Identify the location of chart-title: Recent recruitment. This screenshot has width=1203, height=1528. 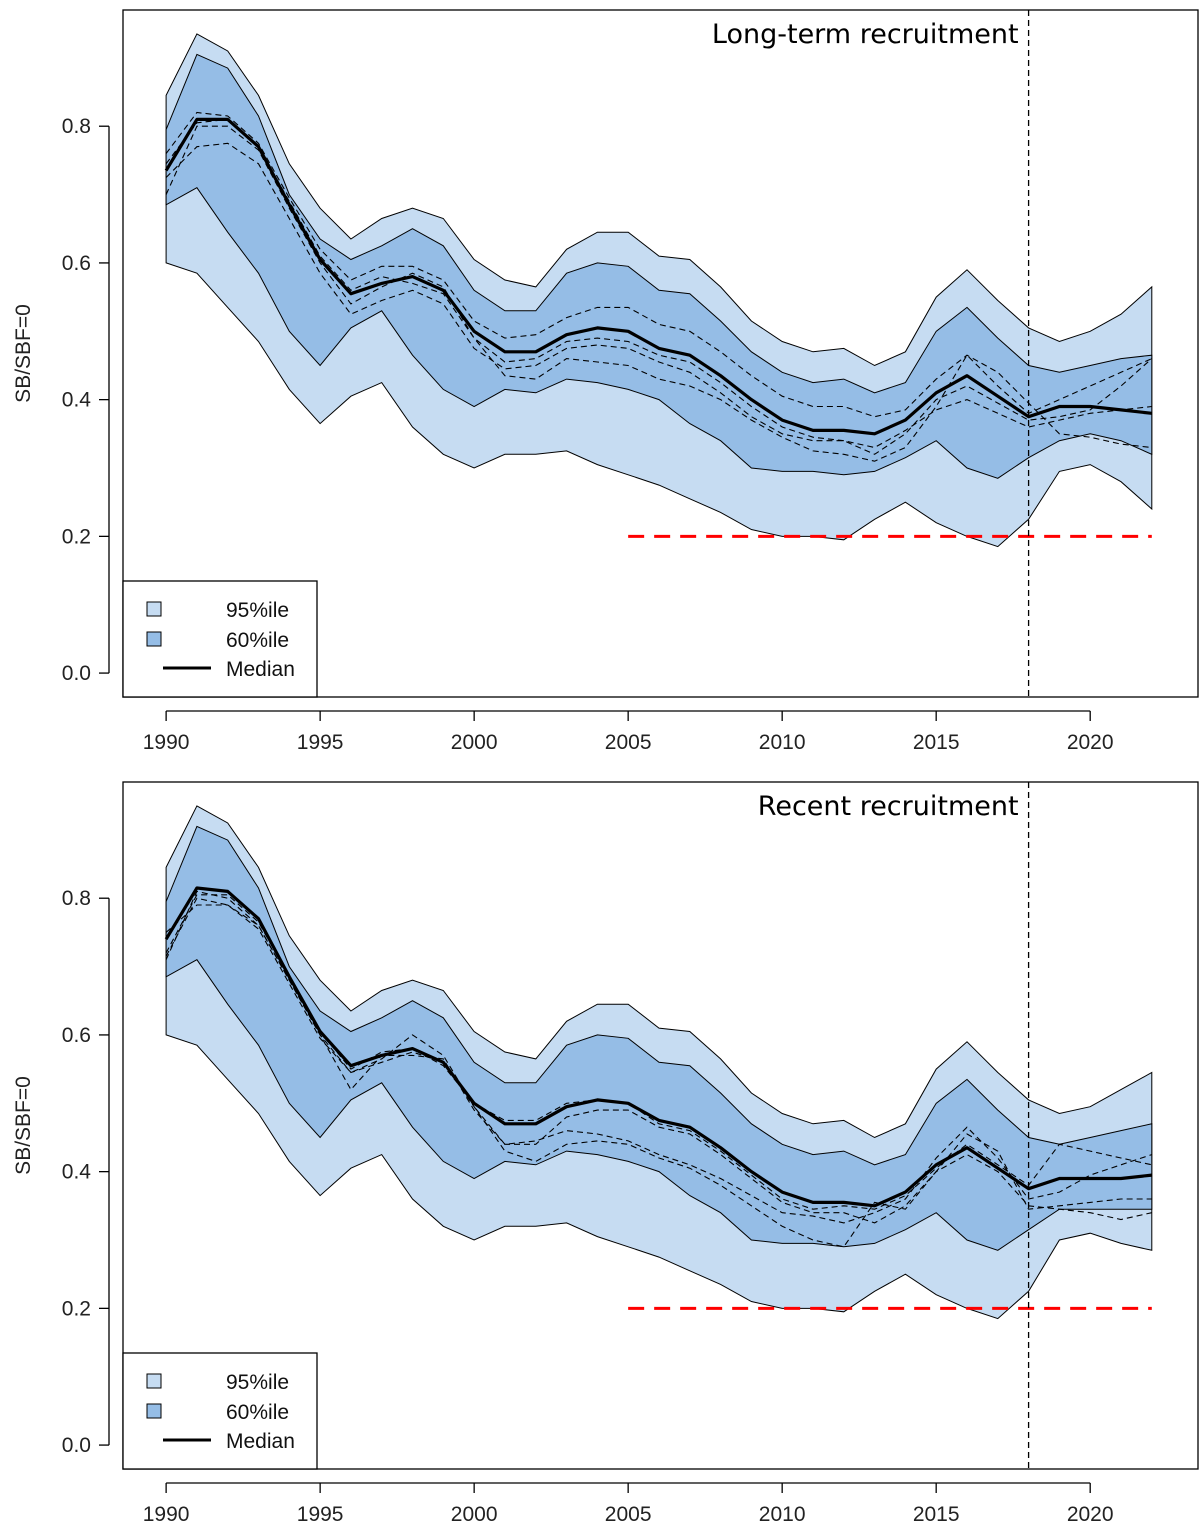
(888, 806).